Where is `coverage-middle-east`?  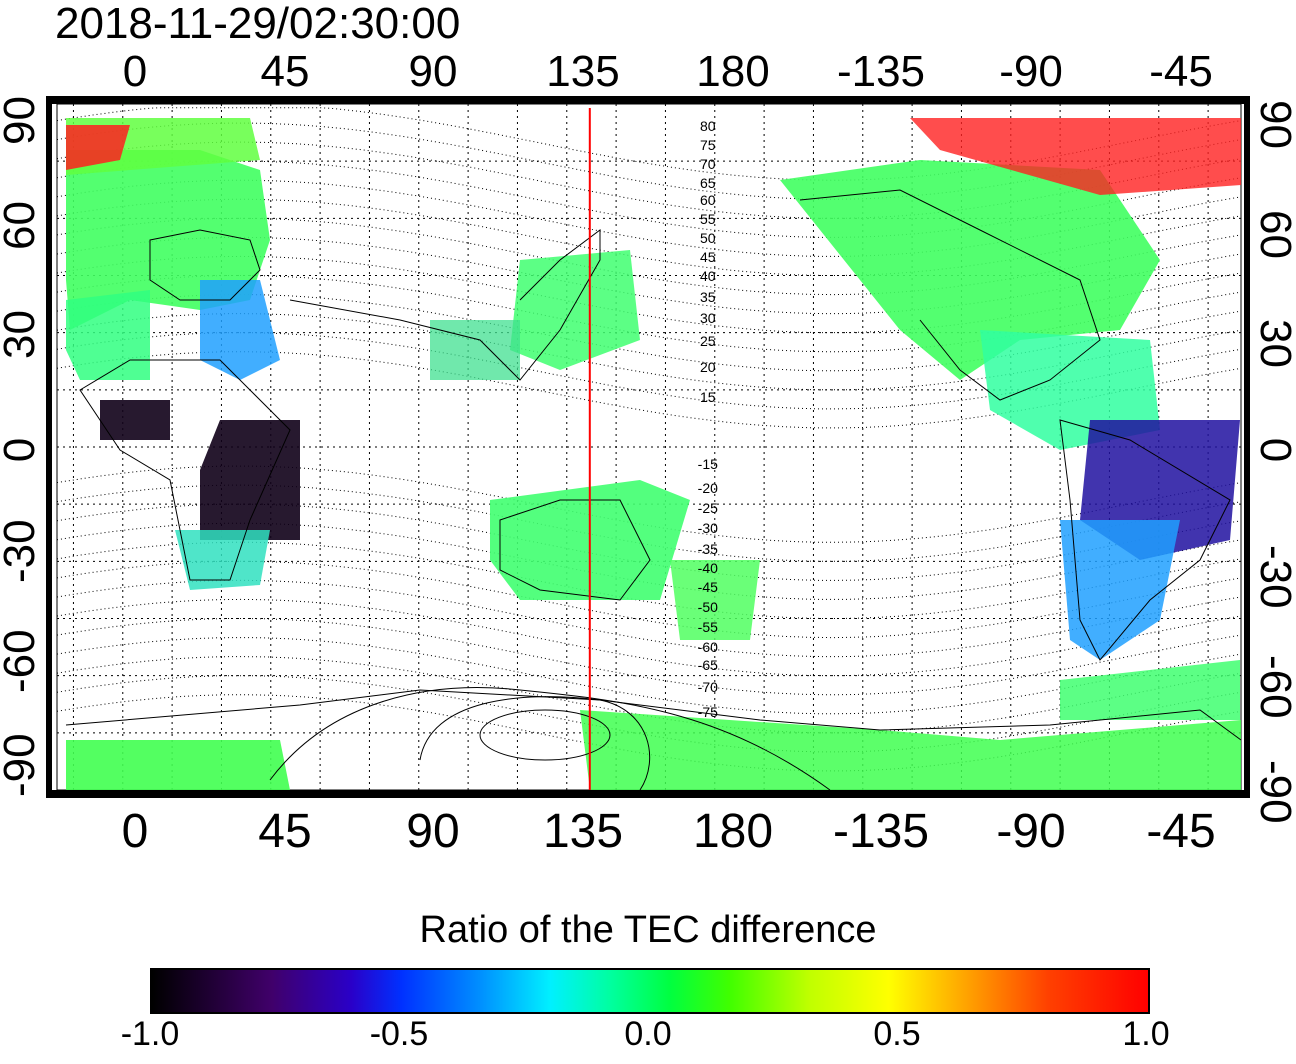 coverage-middle-east is located at coordinates (240, 330).